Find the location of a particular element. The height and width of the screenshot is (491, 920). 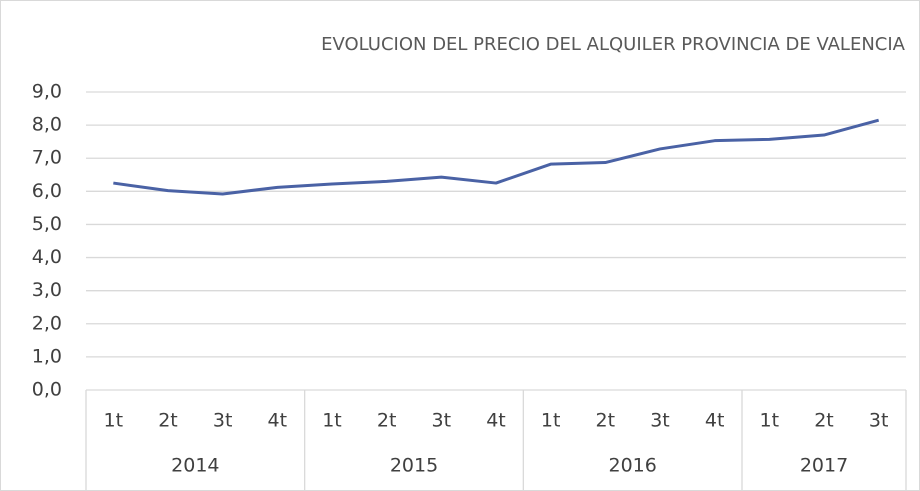

y-tick-label: 3,0 is located at coordinates (47, 290).